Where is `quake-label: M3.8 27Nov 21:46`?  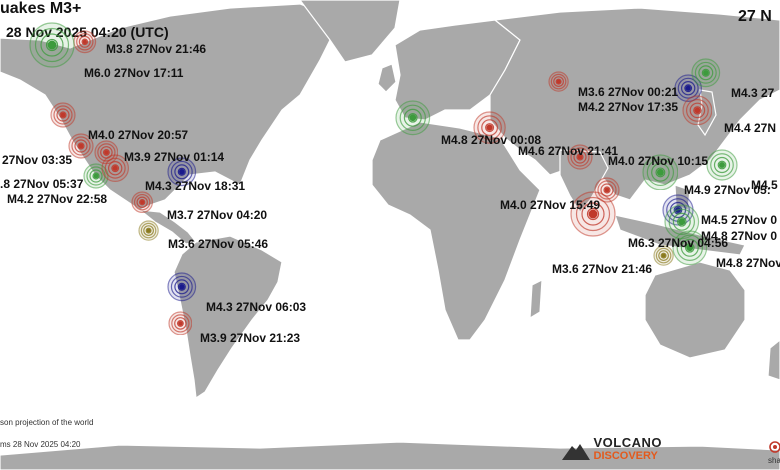
quake-label: M3.8 27Nov 21:46 is located at coordinates (156, 49).